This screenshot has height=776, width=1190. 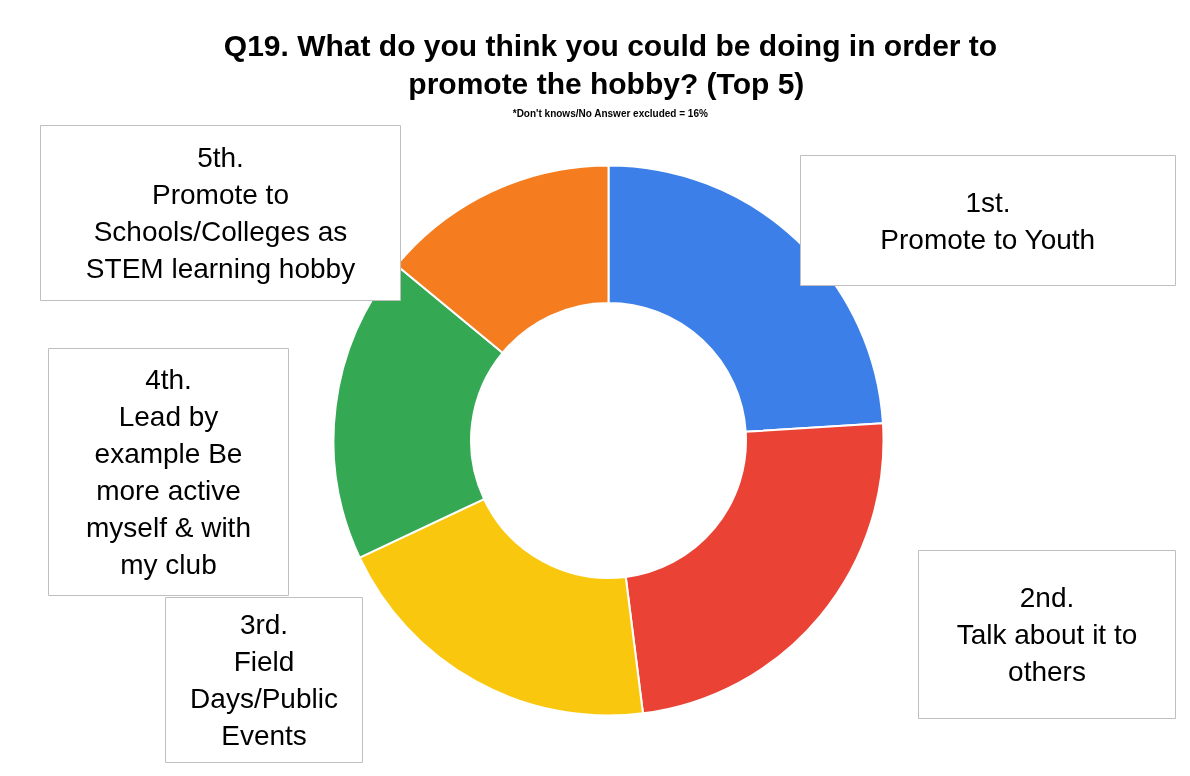 What do you see at coordinates (988, 220) in the screenshot?
I see `slice-label: 1st. Promote to Youth` at bounding box center [988, 220].